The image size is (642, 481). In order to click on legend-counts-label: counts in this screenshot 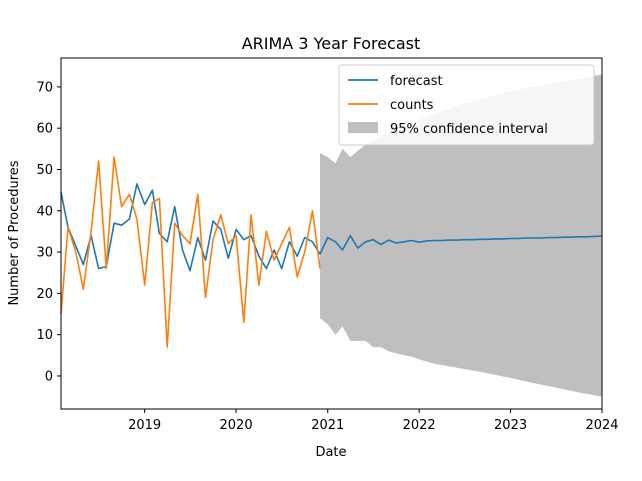, I will do `click(412, 105)`.